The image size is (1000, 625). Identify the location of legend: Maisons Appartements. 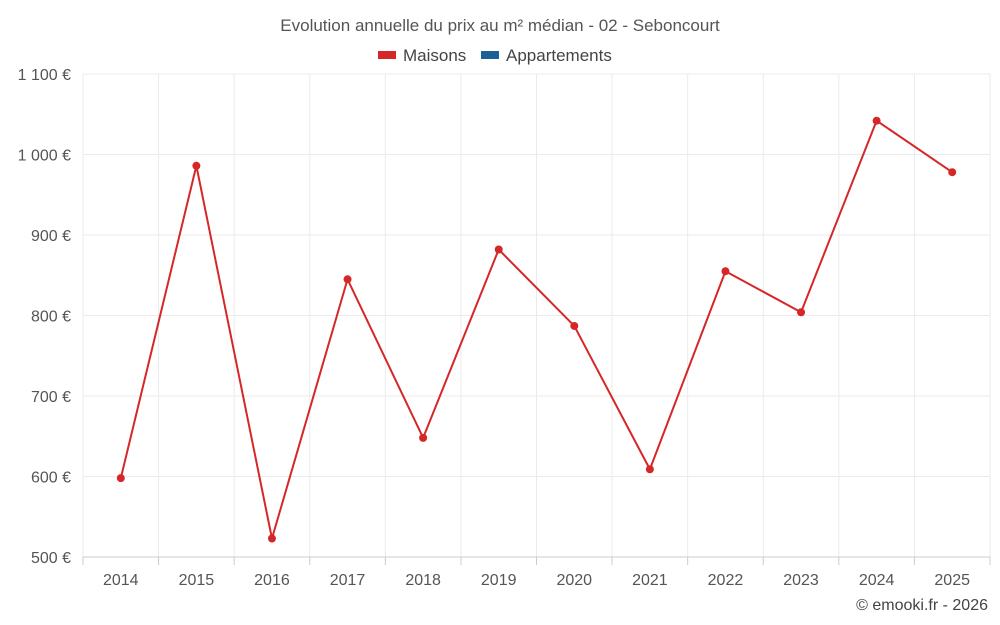
(495, 55).